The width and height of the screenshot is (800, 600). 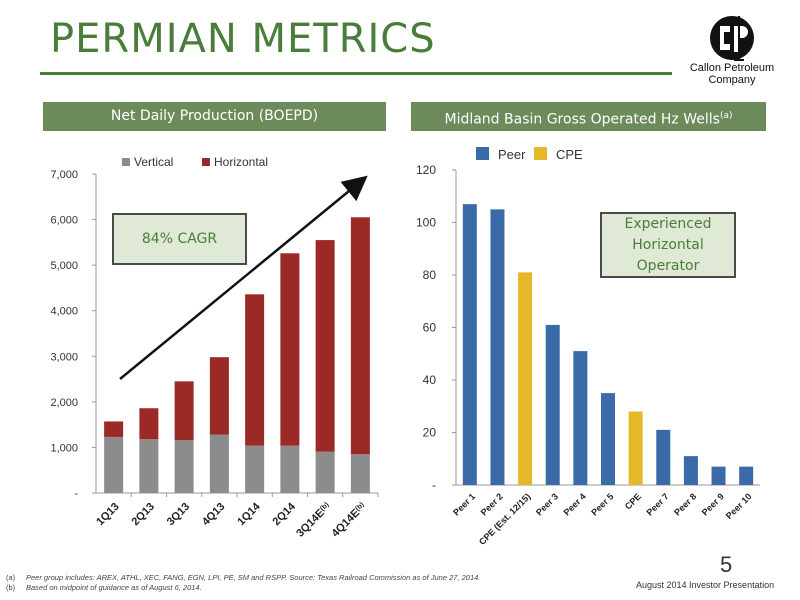 What do you see at coordinates (575, 504) in the screenshot?
I see `x-tick-label: Peer 4` at bounding box center [575, 504].